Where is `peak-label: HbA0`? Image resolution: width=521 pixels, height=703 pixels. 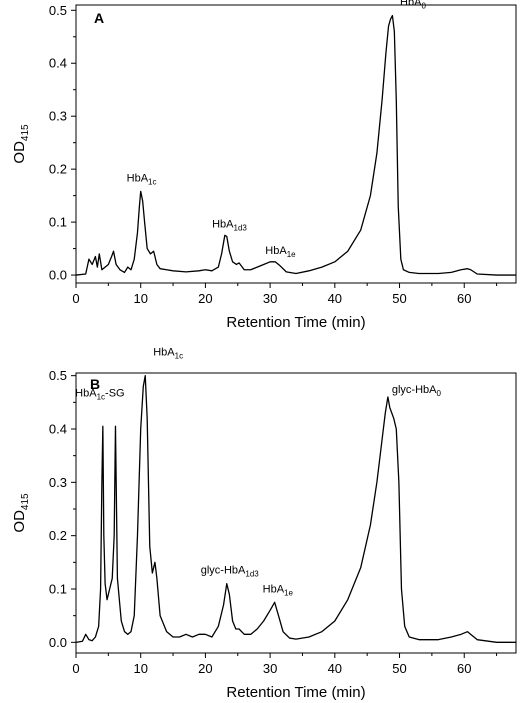 peak-label: HbA0 is located at coordinates (413, 5).